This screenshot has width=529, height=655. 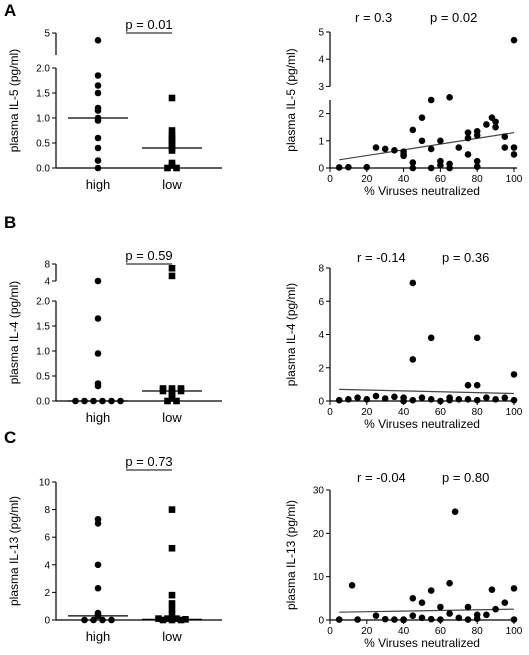 I want to click on x-tick-label: 0, so click(x=330, y=179).